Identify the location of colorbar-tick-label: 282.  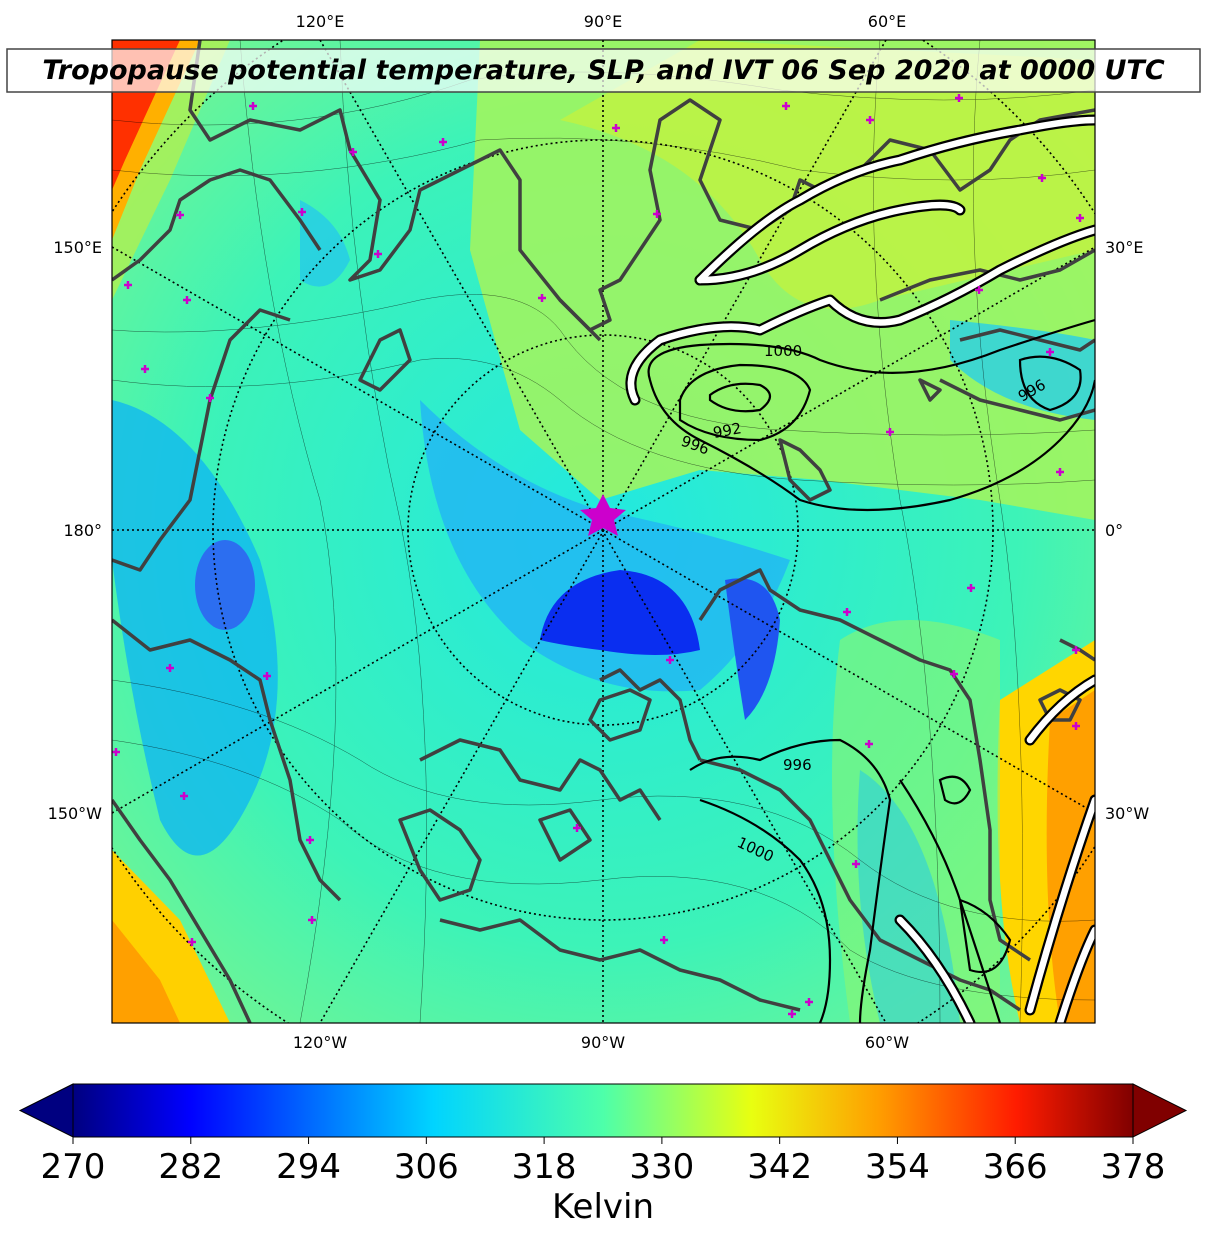
(190, 1167).